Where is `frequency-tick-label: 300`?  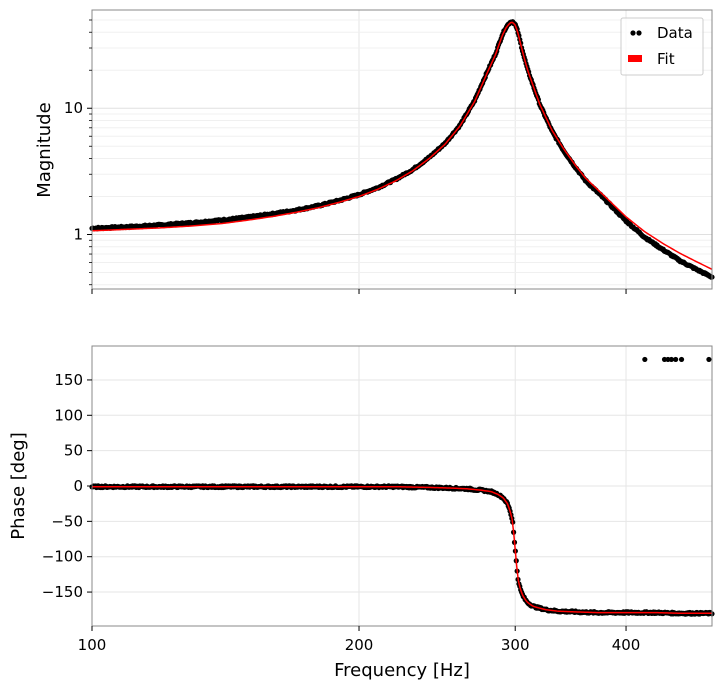 frequency-tick-label: 300 is located at coordinates (515, 645).